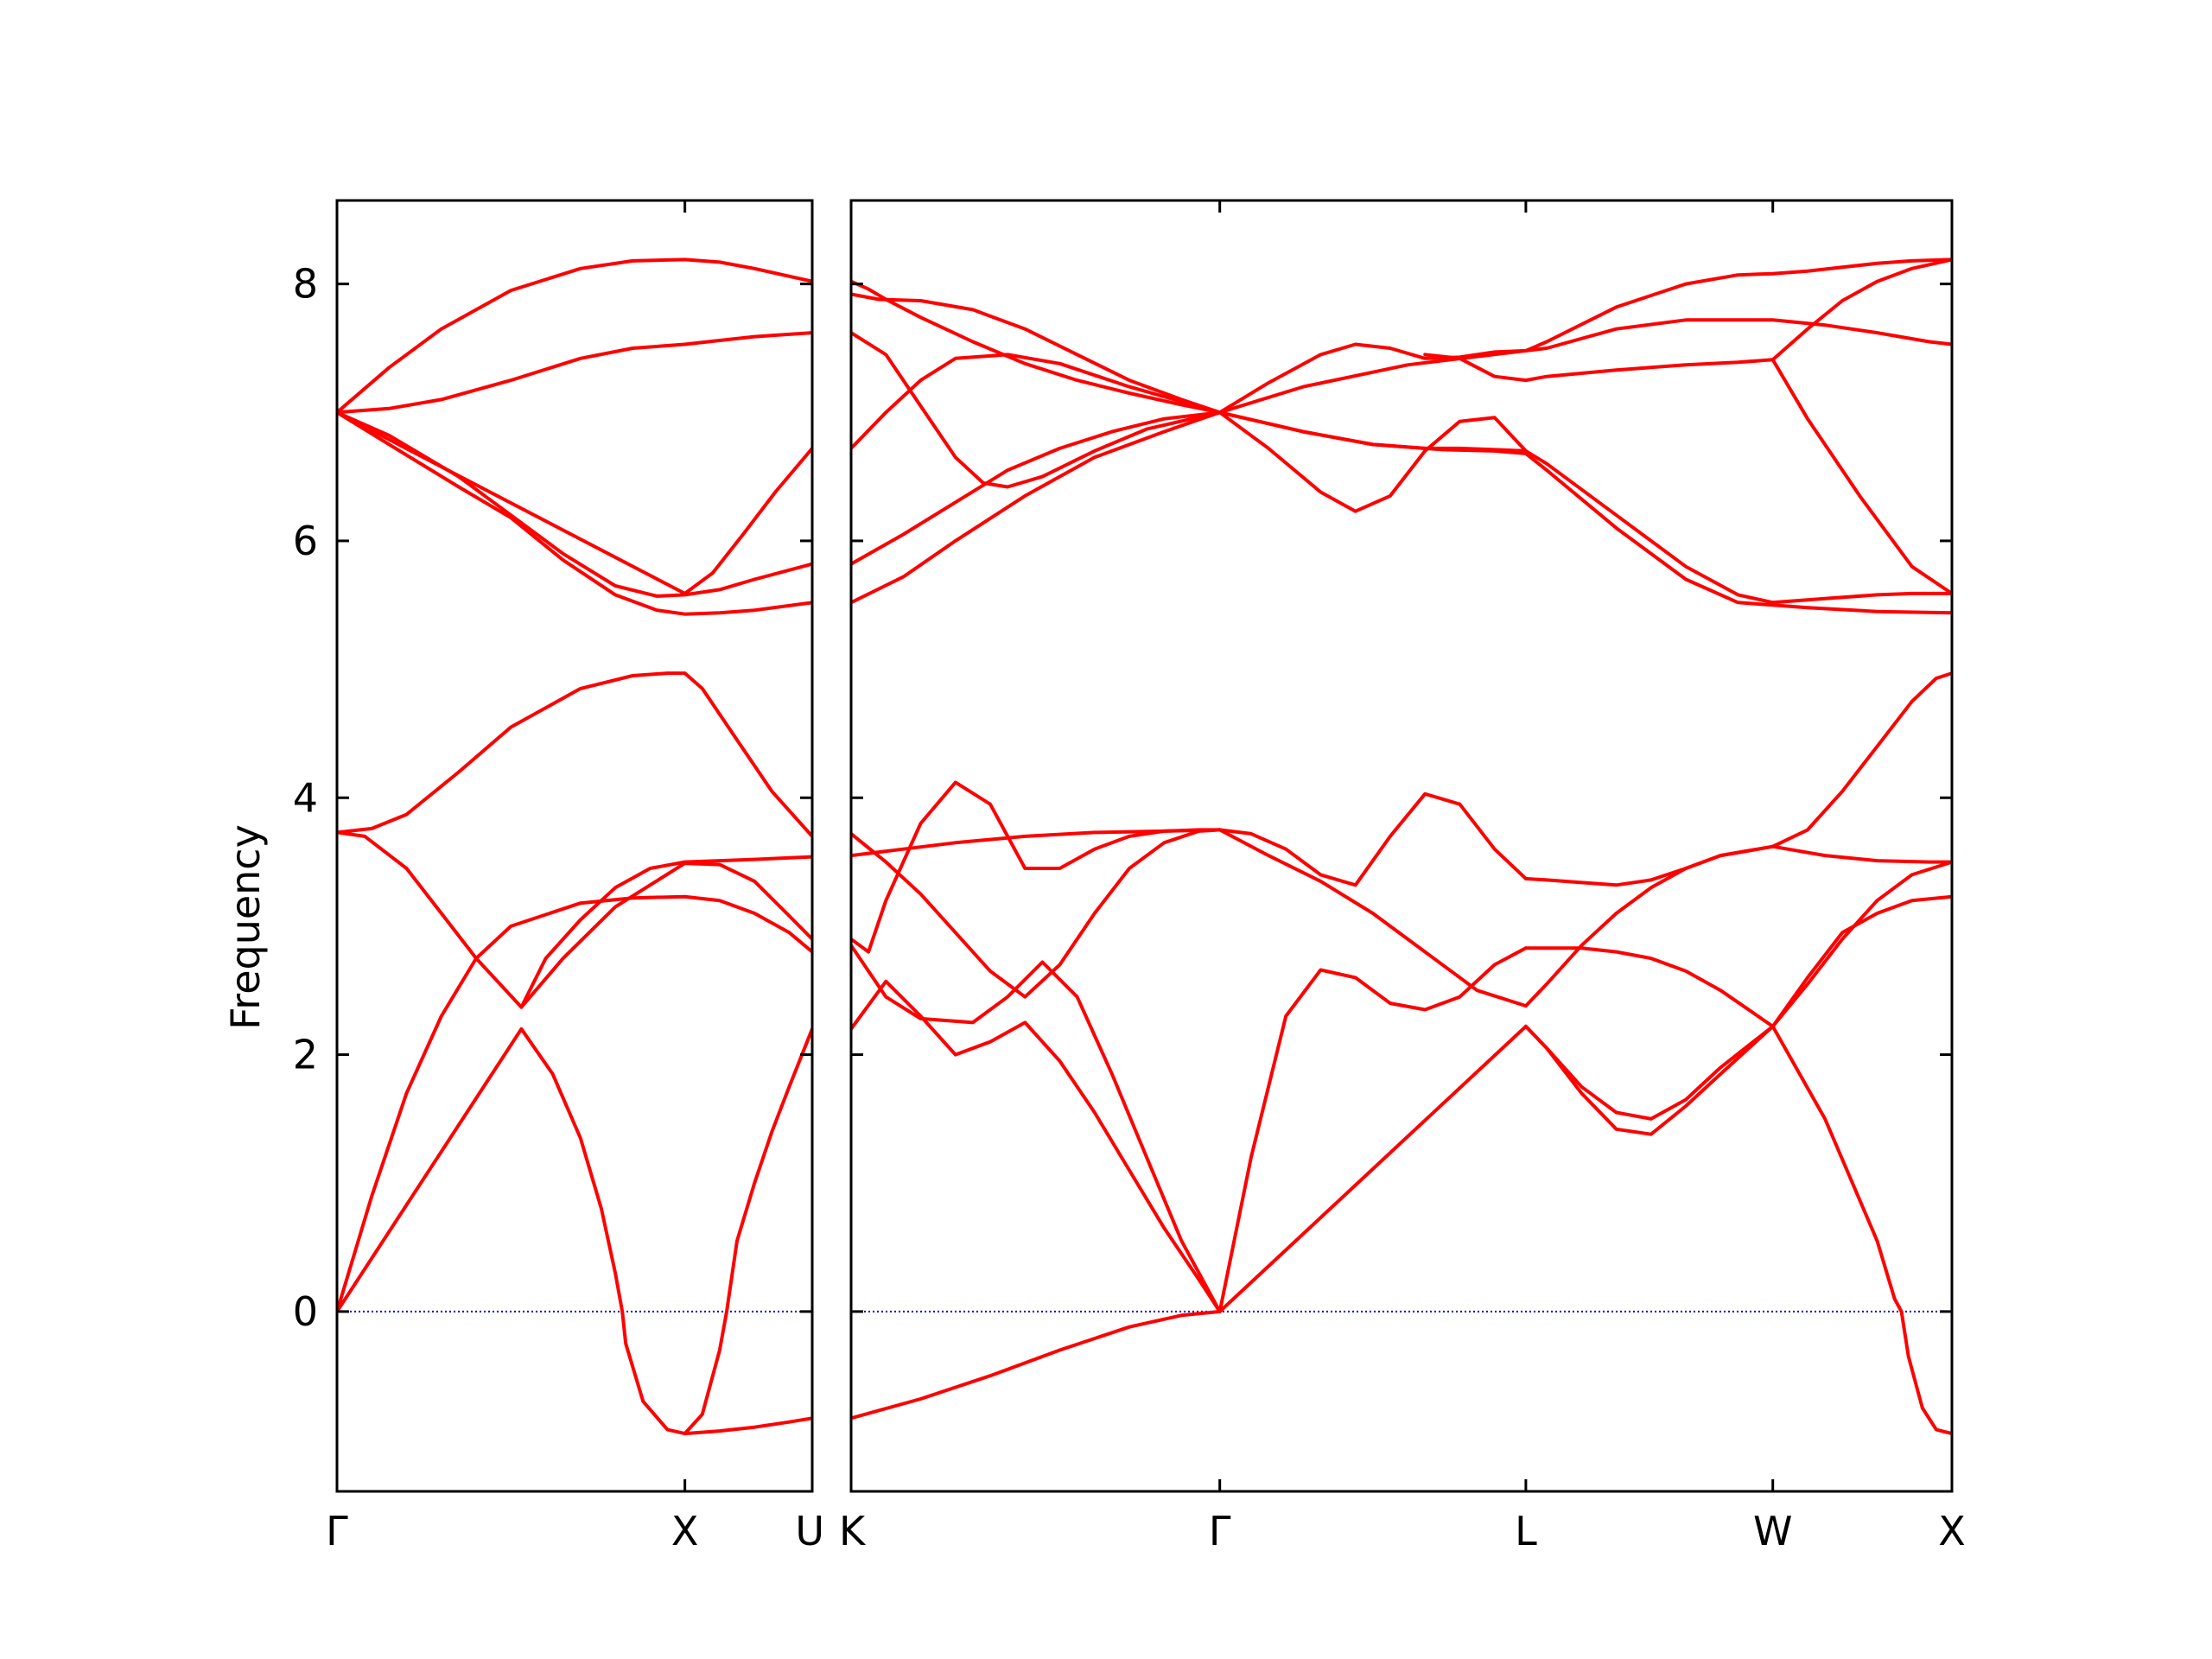  I want to click on x-tick-label: U, so click(809, 1531).